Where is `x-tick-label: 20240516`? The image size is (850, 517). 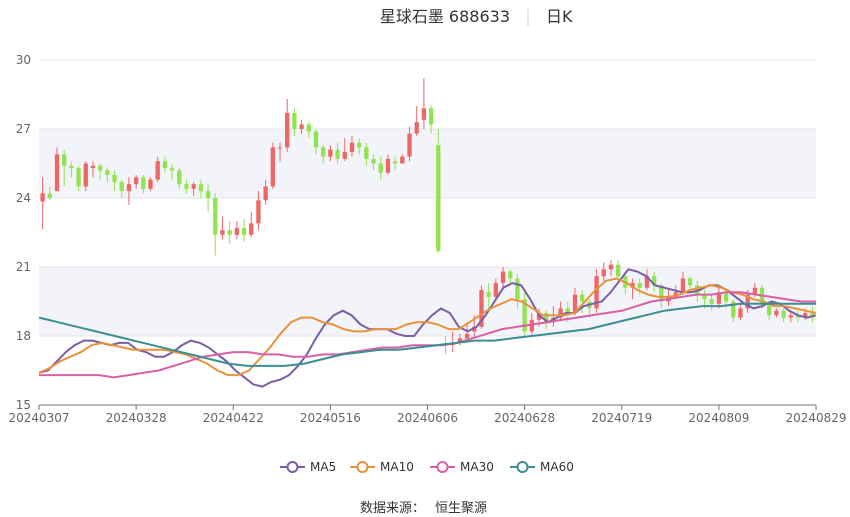 x-tick-label: 20240516 is located at coordinates (330, 418).